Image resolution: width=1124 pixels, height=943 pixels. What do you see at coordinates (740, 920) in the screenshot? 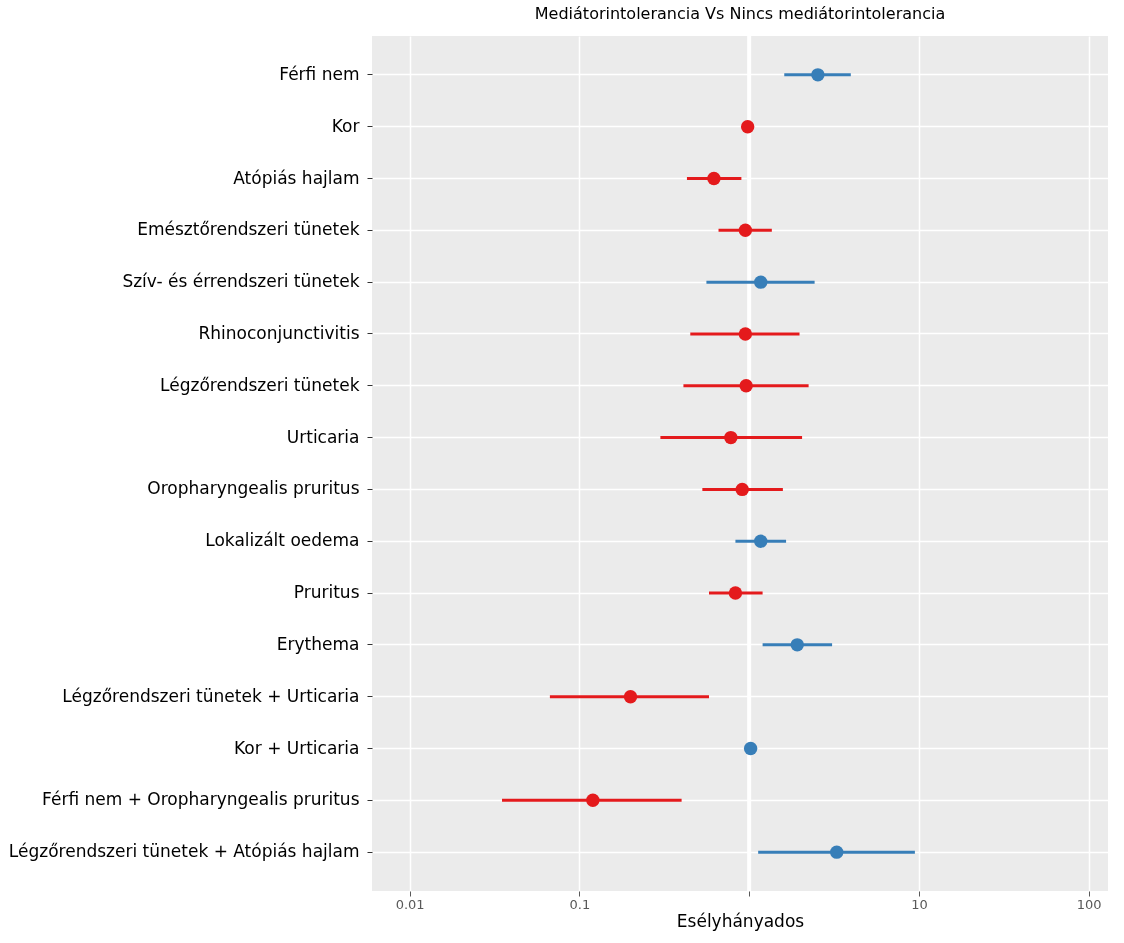
I see `x-axis-title: Esélyhányados` at bounding box center [740, 920].